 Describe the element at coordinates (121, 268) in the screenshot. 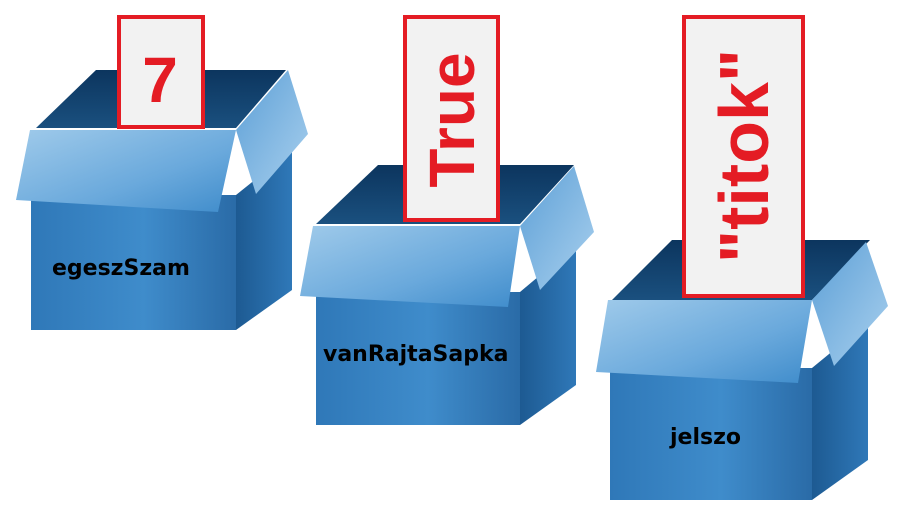

I see `variable-label: egeszSzam` at that location.